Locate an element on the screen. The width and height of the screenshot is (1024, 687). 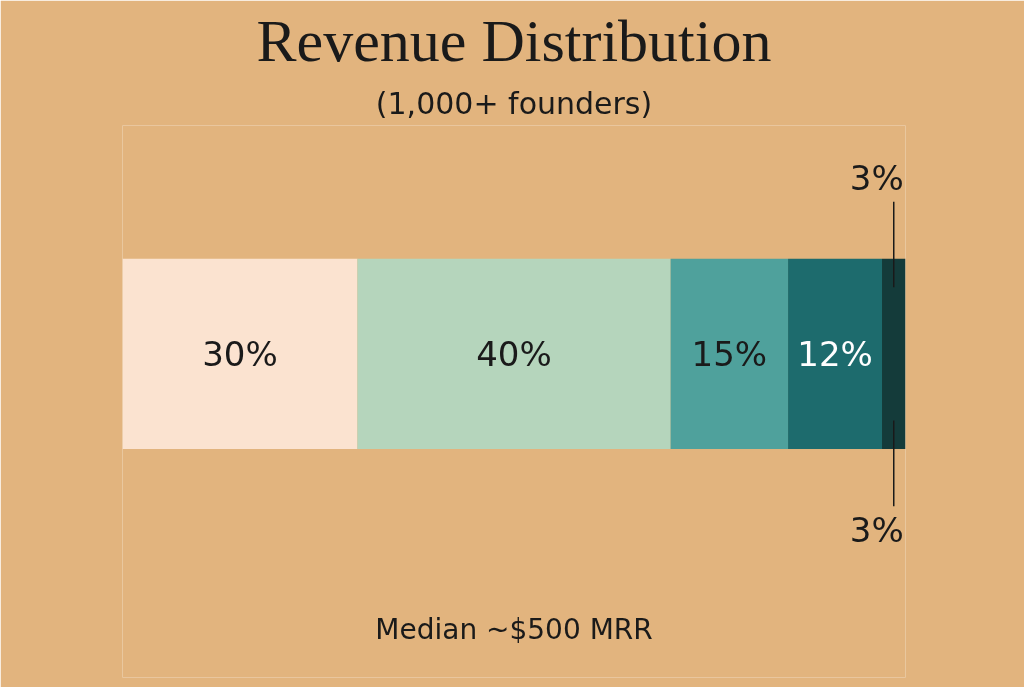
data-label: 15% is located at coordinates (729, 353).